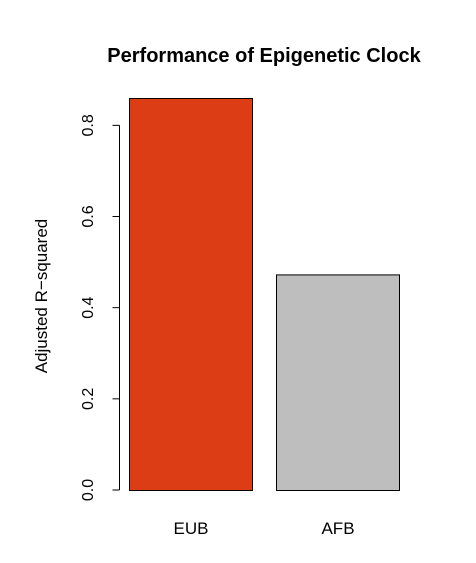 The image size is (476, 563). I want to click on x-axis-labels: EUB AFB, so click(264, 528).